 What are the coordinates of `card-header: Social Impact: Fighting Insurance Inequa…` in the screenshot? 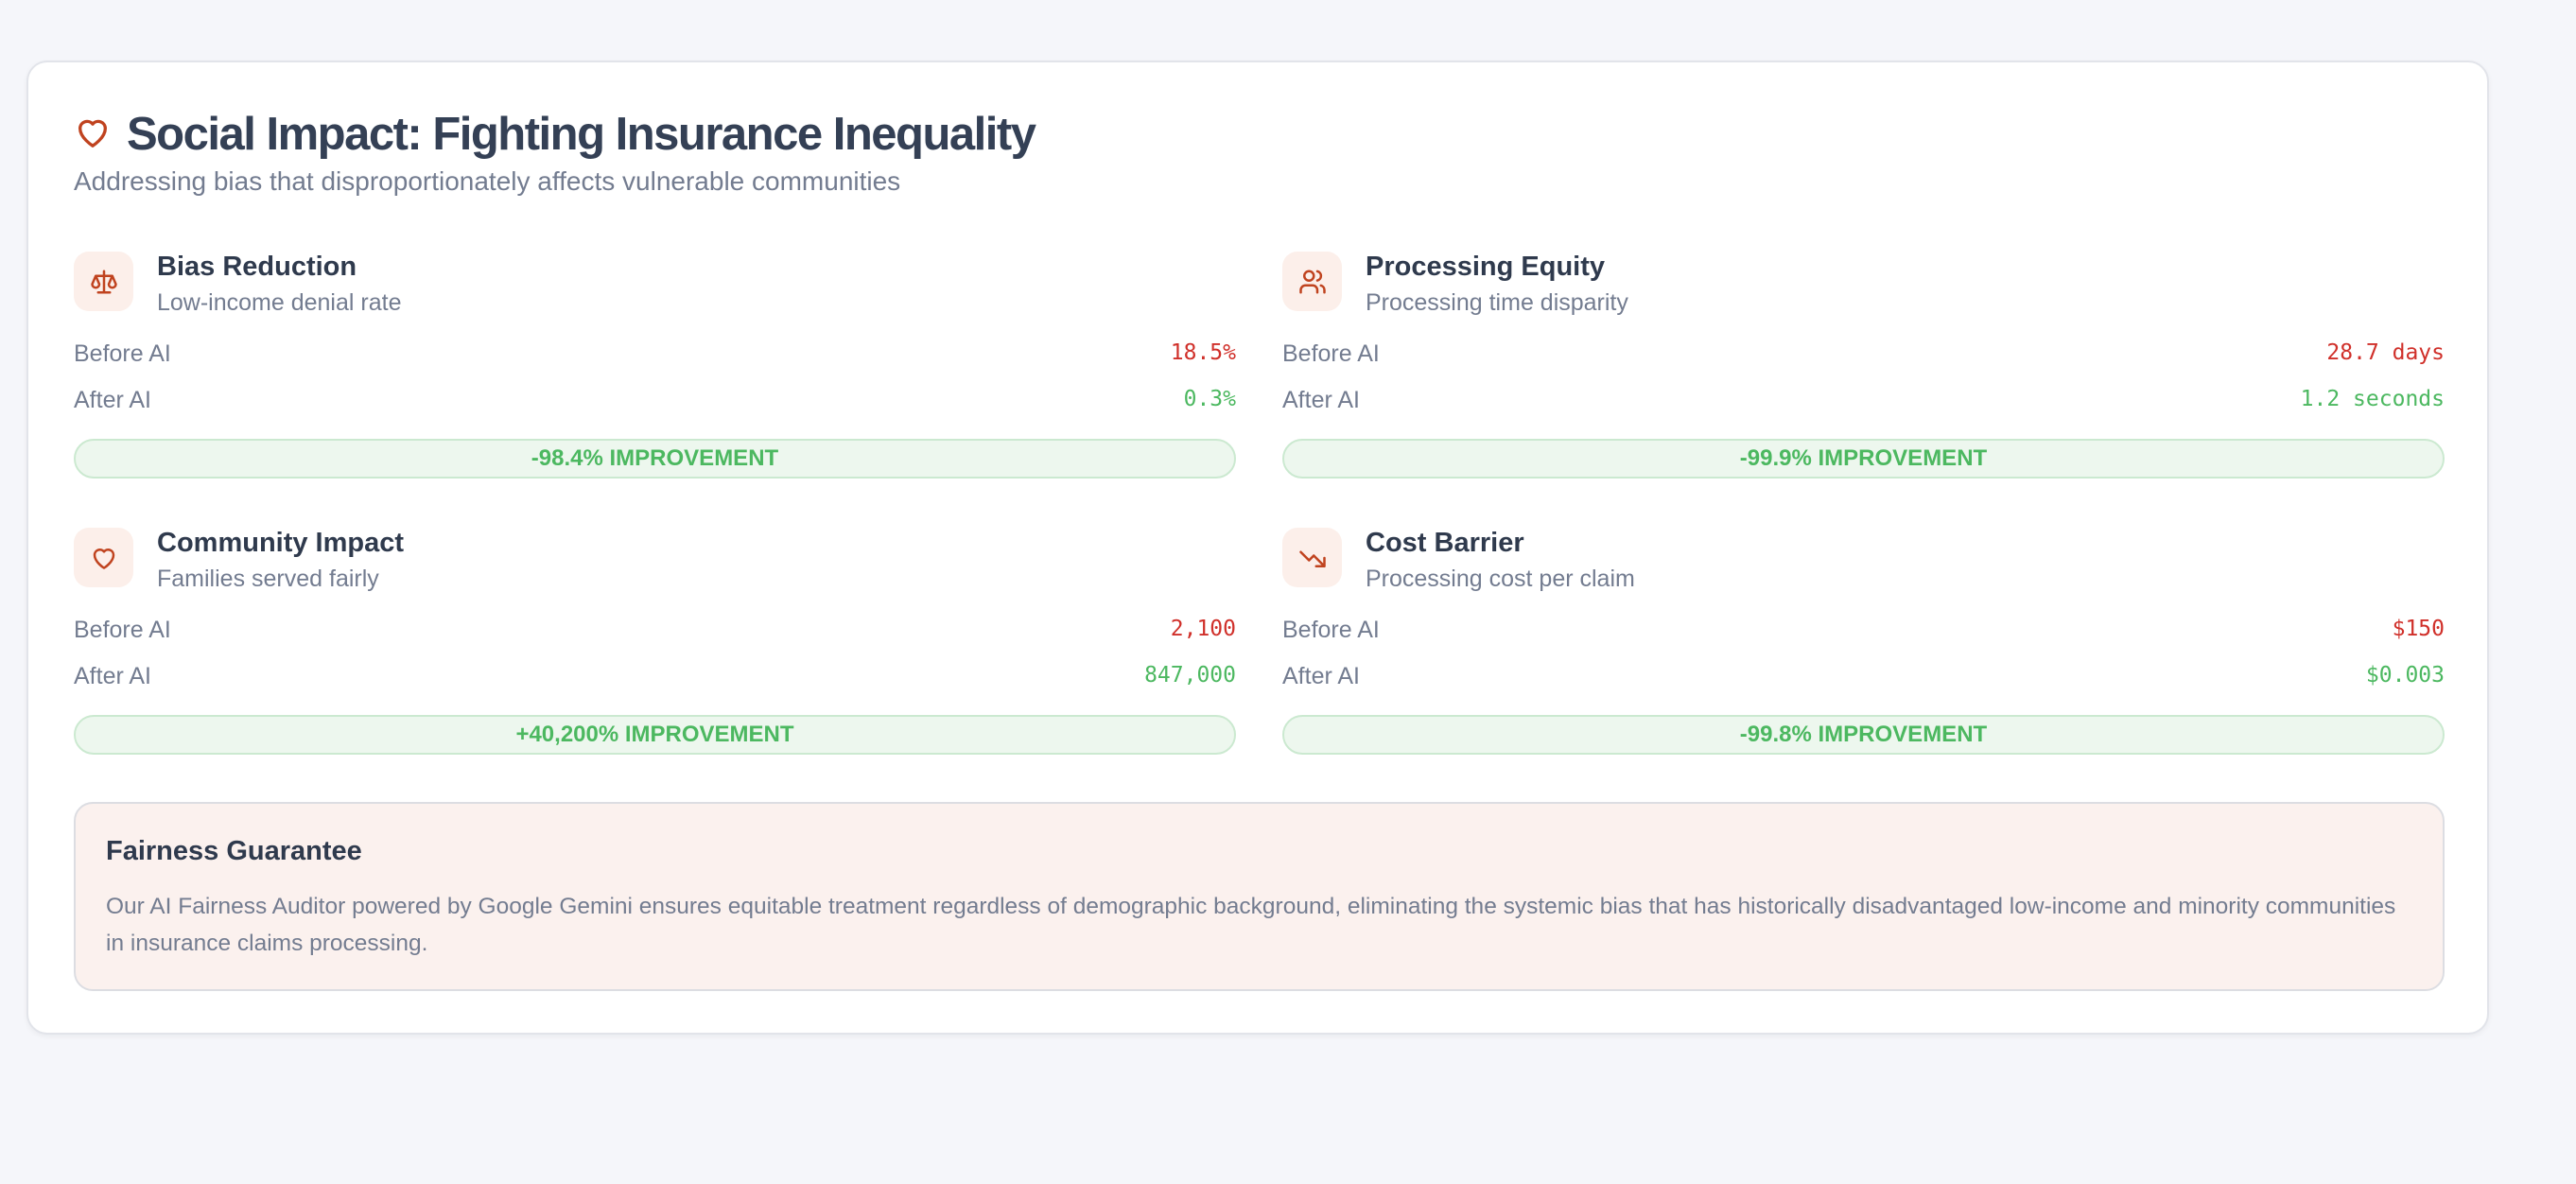 It's located at (555, 134).